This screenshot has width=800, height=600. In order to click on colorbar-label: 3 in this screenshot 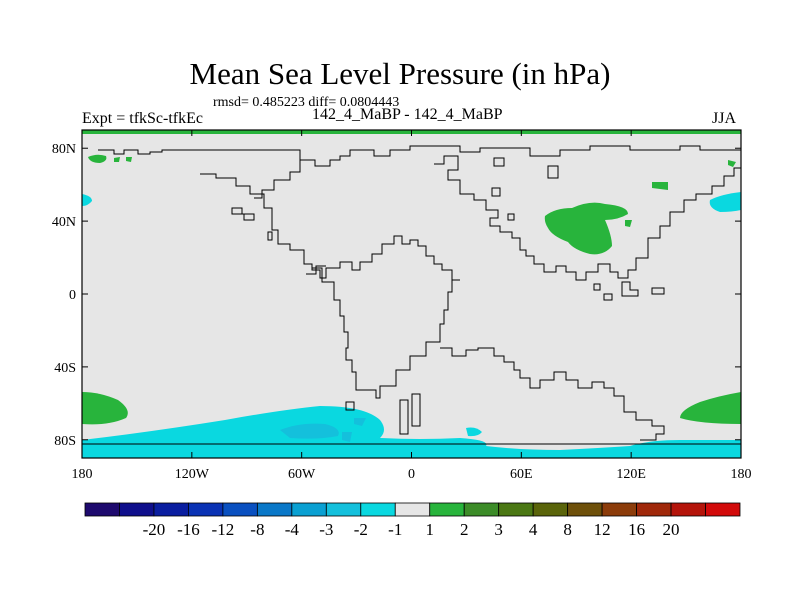, I will do `click(498, 529)`.